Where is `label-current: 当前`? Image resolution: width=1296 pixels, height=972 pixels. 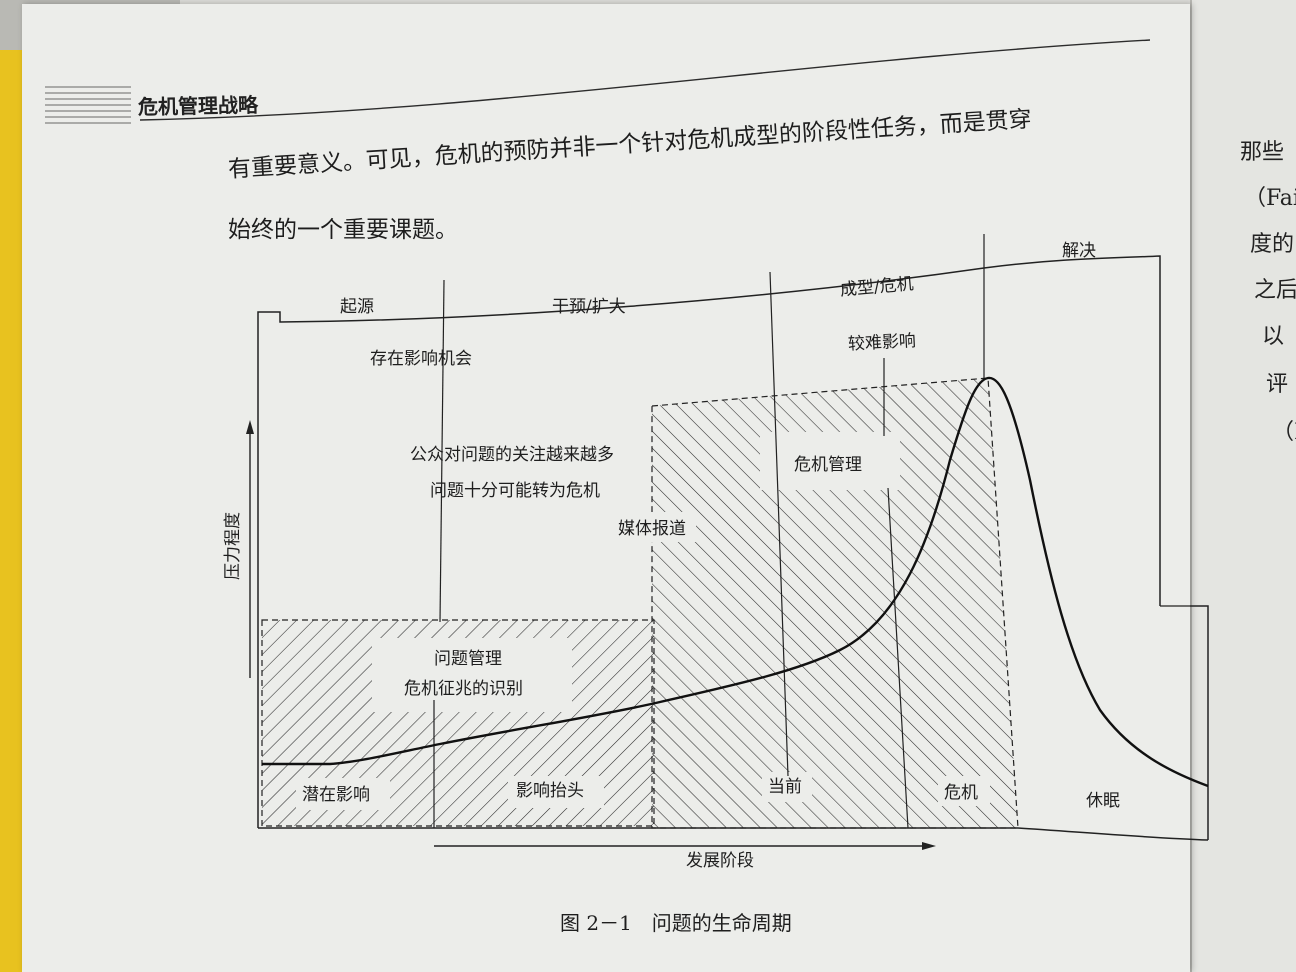
label-current: 当前 is located at coordinates (785, 787).